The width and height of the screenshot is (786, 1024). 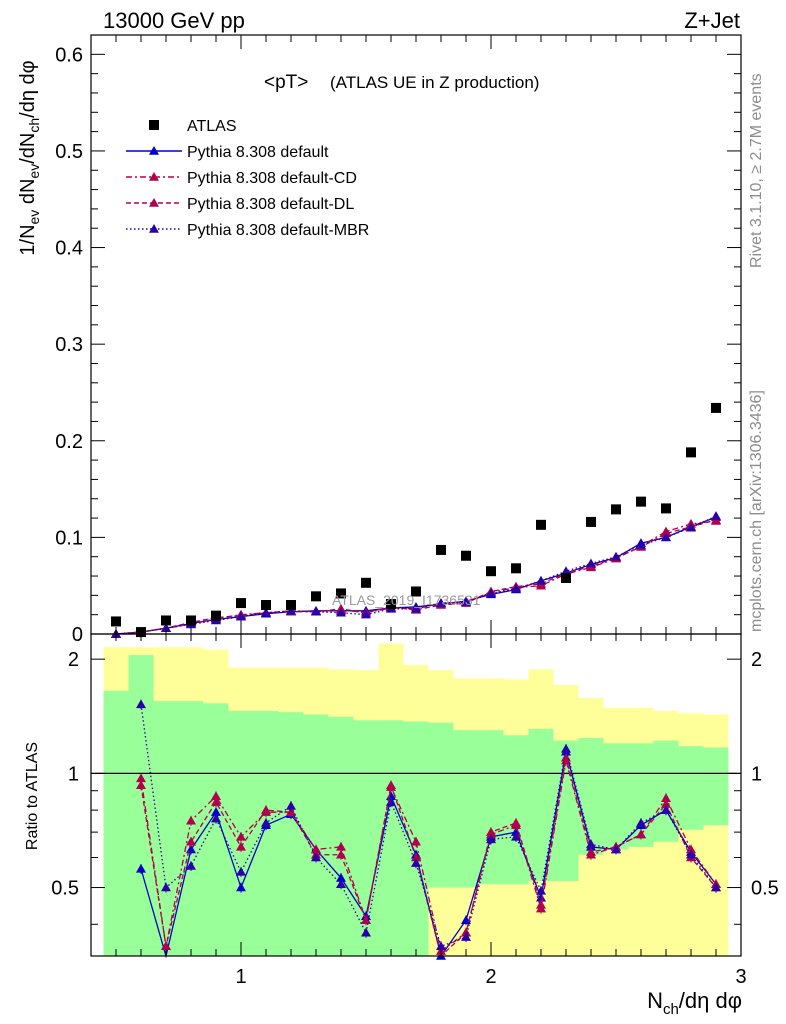 What do you see at coordinates (434, 82) in the screenshot?
I see `plot-title-detail: (ATLAS UE in Z production)` at bounding box center [434, 82].